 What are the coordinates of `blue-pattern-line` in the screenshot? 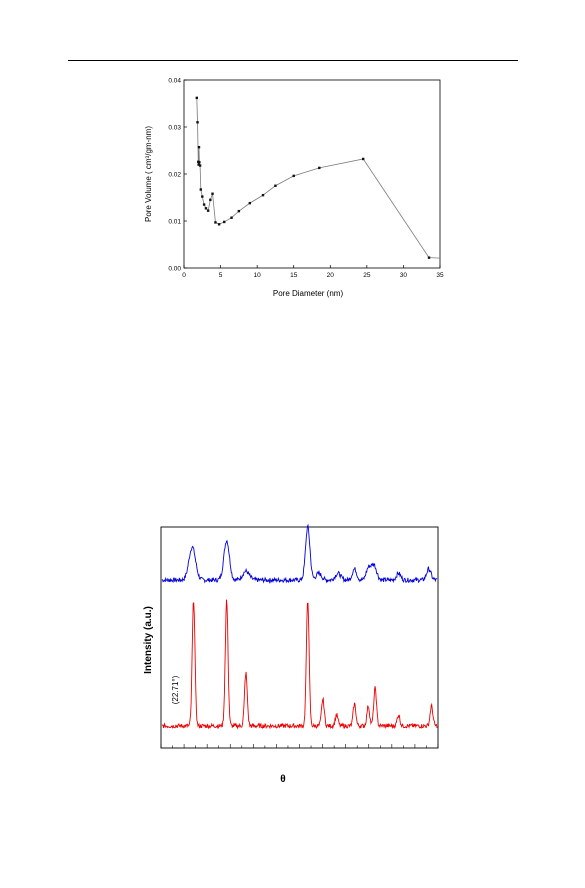 It's located at (299, 553).